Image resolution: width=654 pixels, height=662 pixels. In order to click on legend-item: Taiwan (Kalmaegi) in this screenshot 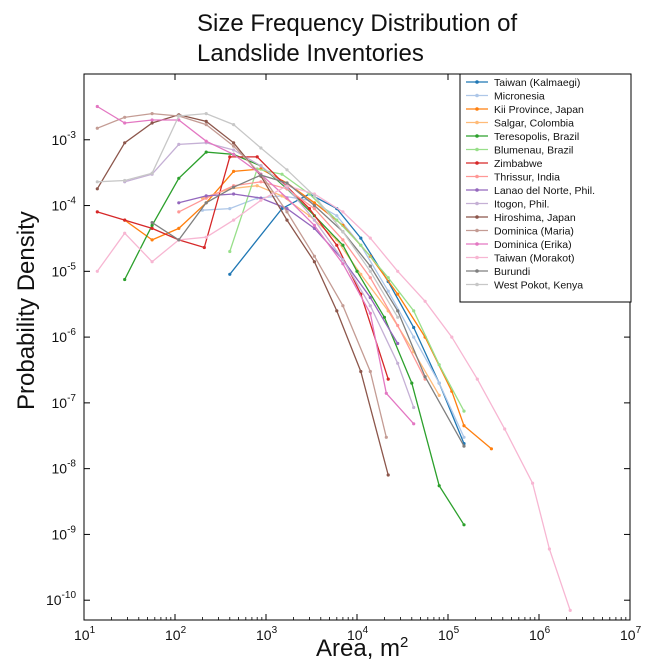, I will do `click(523, 83)`.